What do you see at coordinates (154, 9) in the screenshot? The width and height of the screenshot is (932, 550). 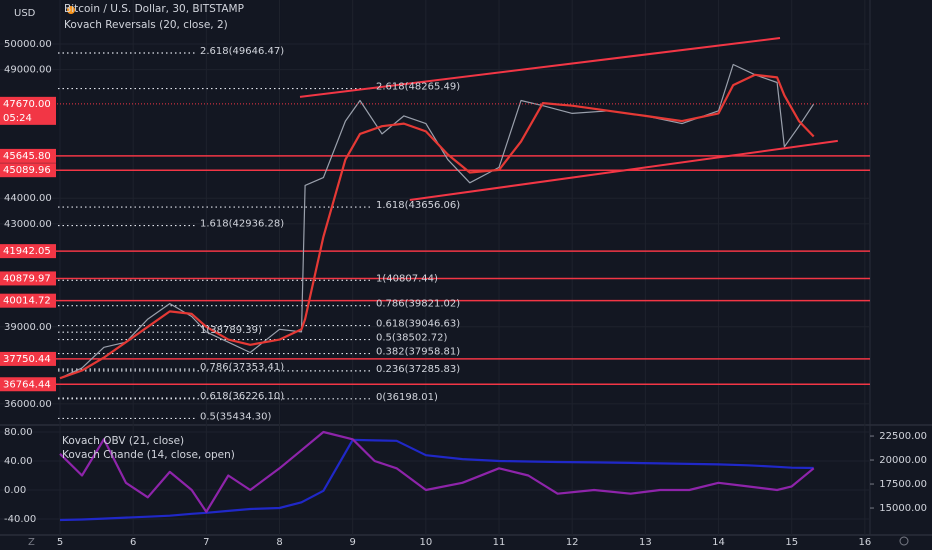 I see `chart-title: Bitcoin / U.S. Dollar, 30, BITSTAMP` at bounding box center [154, 9].